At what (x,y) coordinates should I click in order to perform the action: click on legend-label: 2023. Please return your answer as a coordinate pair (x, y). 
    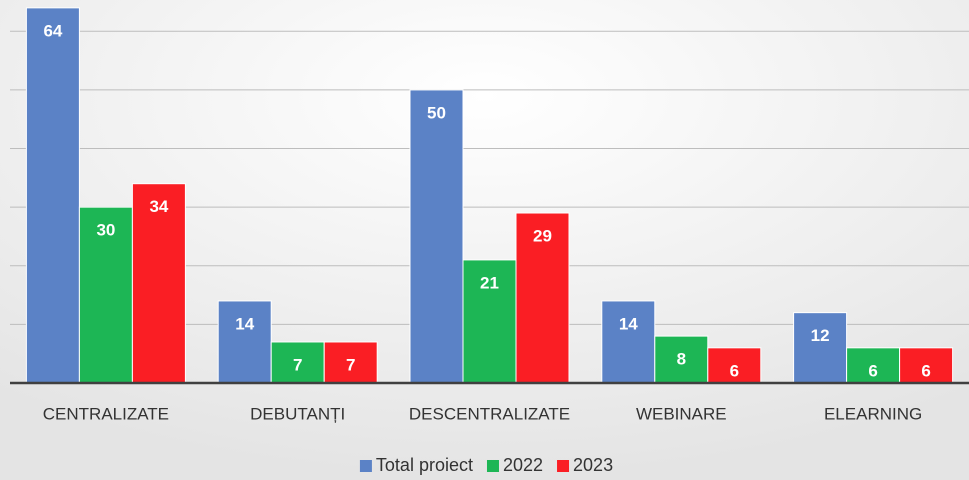
    Looking at the image, I should click on (593, 465).